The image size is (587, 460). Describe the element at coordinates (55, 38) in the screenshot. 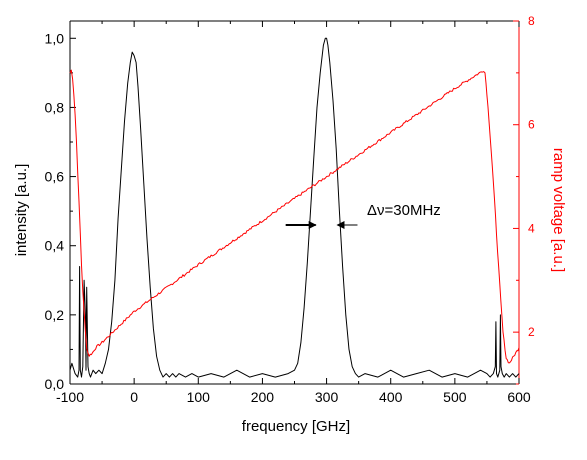

I see `y-tick-label: 1,0` at that location.